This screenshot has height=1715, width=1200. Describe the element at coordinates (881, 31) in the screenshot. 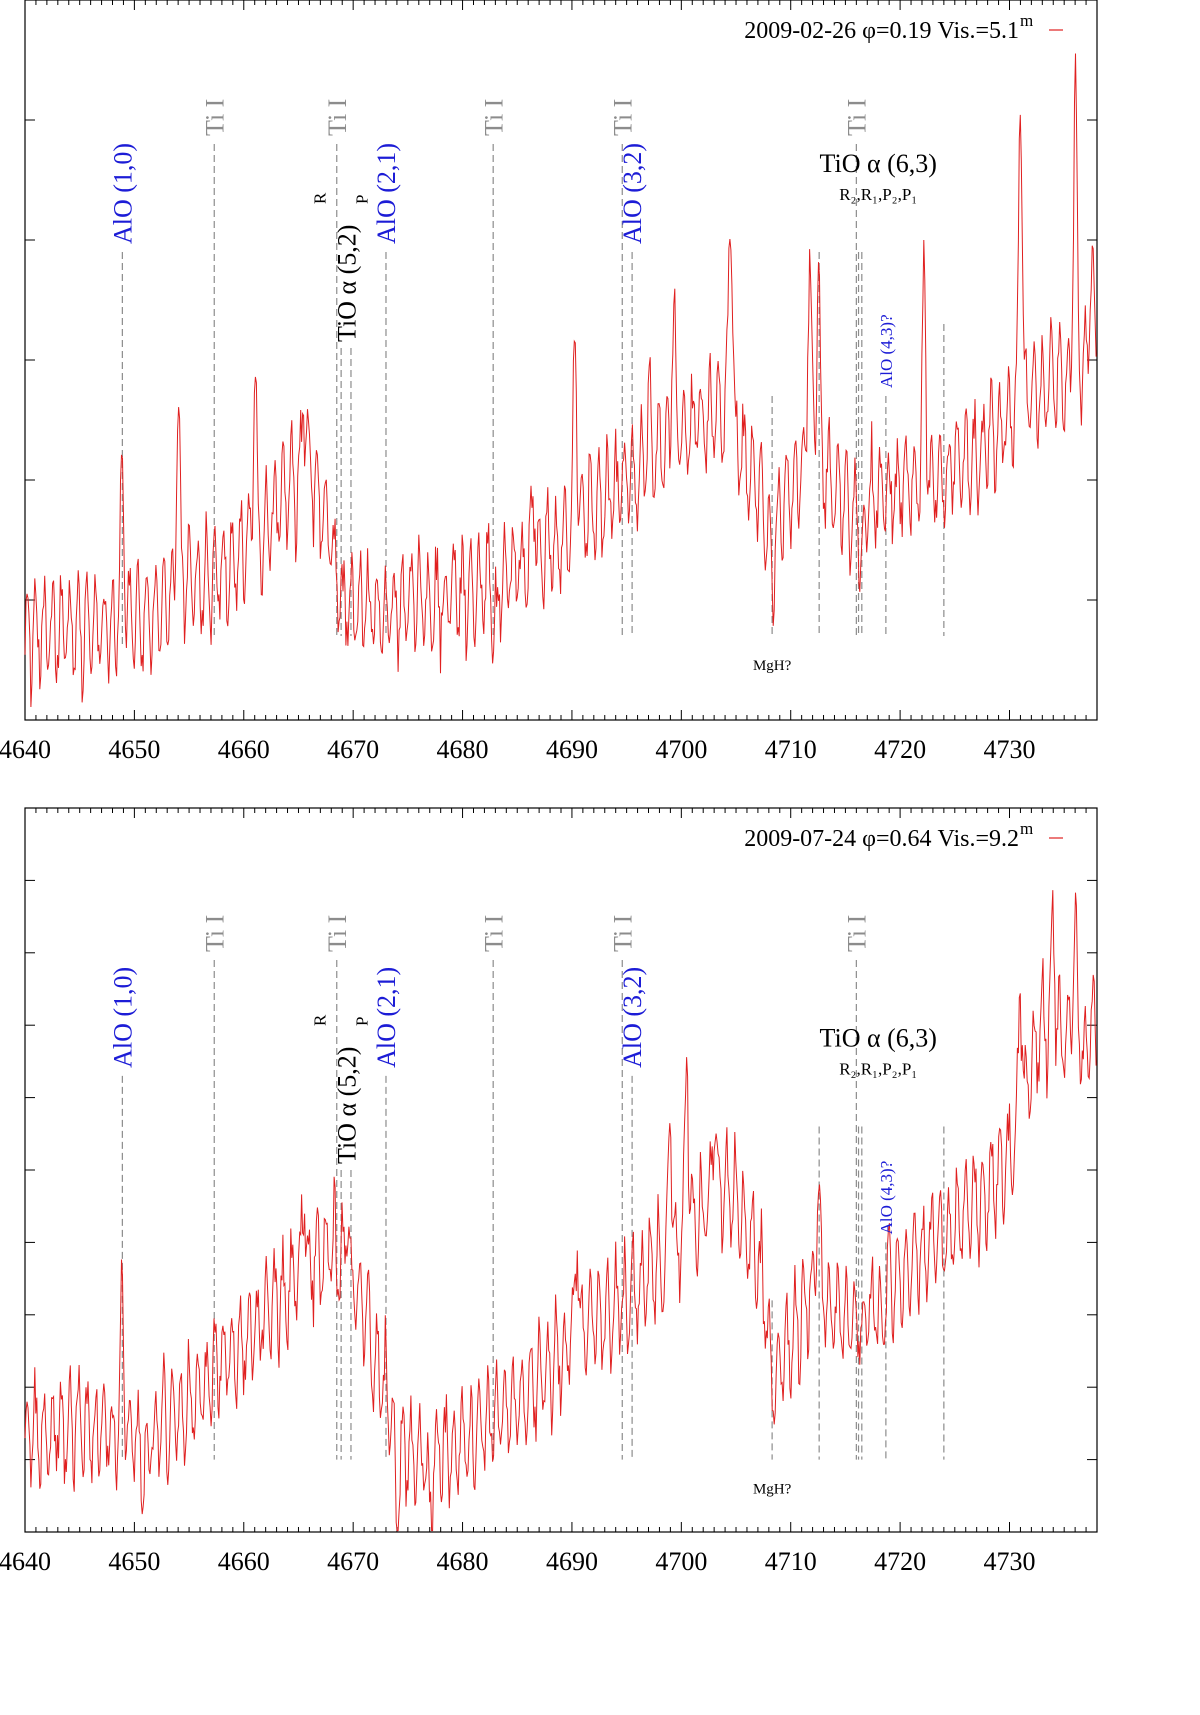

I see `chart-title: 2009-02-26 φ=0.19 Vis.=5.1` at that location.